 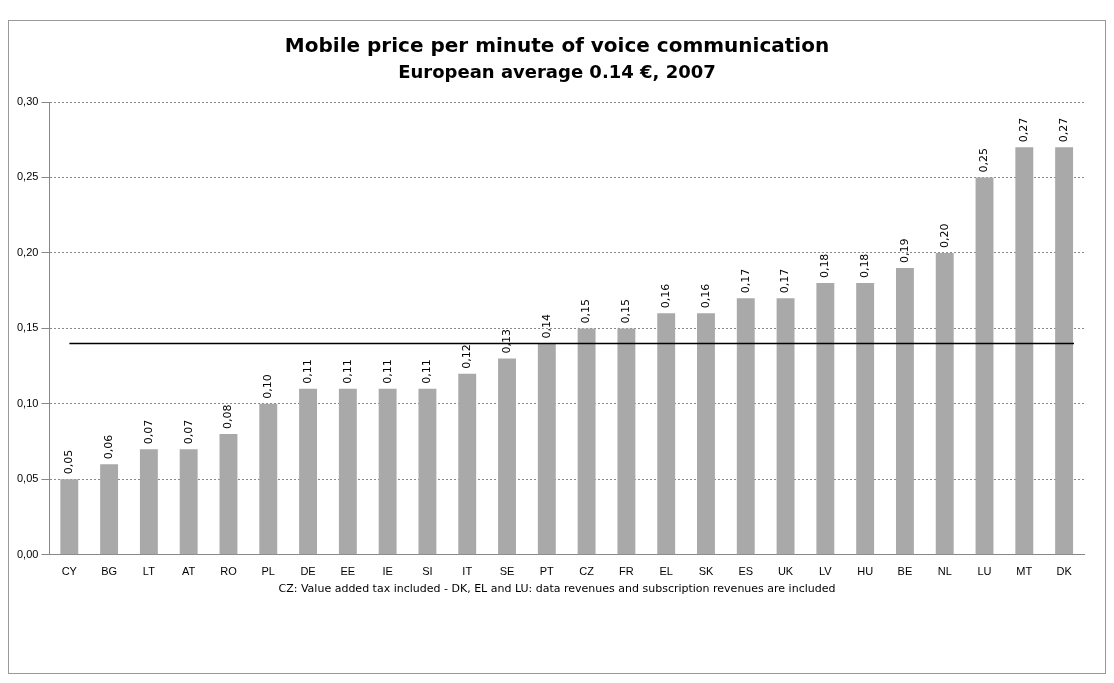 What do you see at coordinates (69, 571) in the screenshot?
I see `x-tick-label: CY` at bounding box center [69, 571].